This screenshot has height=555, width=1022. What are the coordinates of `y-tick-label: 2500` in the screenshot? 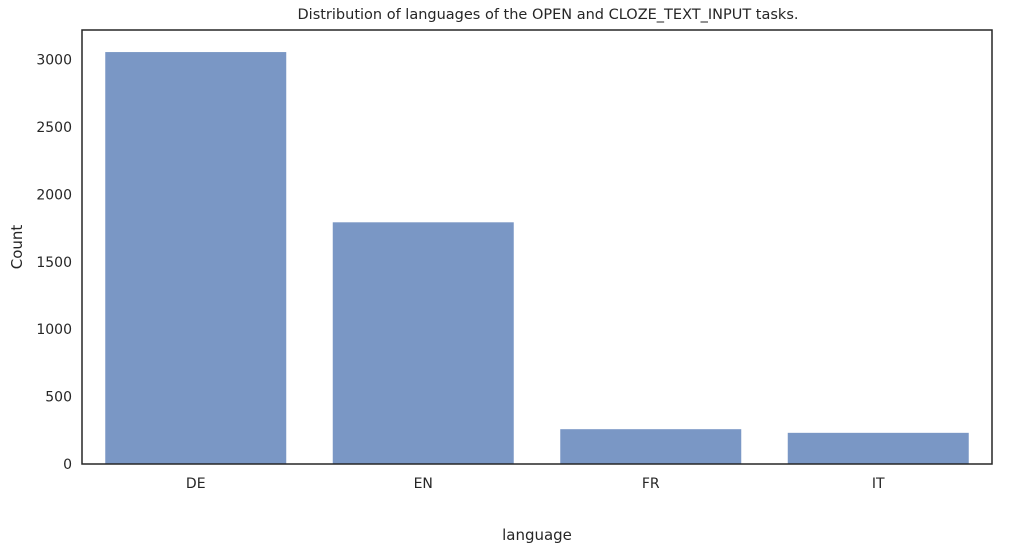 It's located at (54, 128).